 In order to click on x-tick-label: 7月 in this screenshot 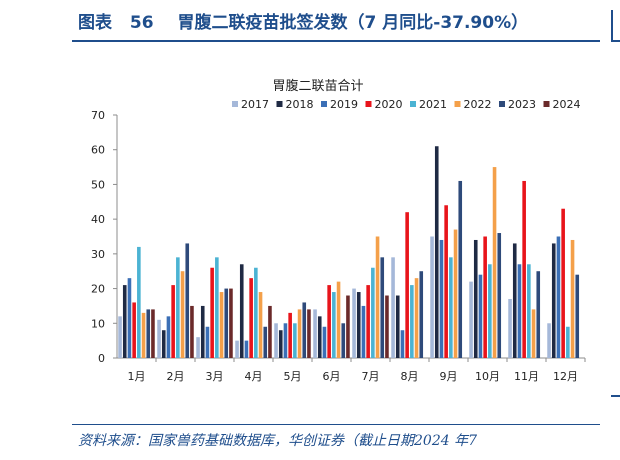, I will do `click(371, 376)`.